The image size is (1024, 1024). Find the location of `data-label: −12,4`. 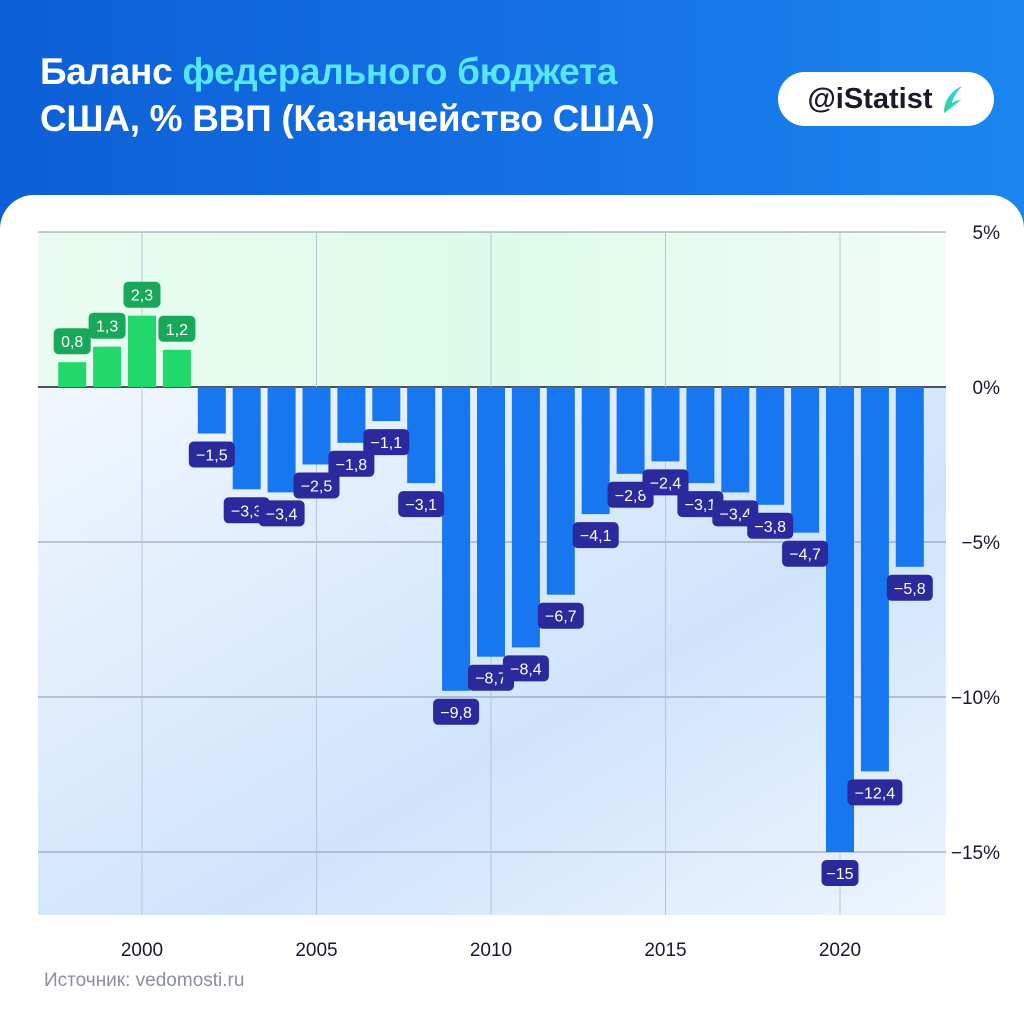

data-label: −12,4 is located at coordinates (875, 793).